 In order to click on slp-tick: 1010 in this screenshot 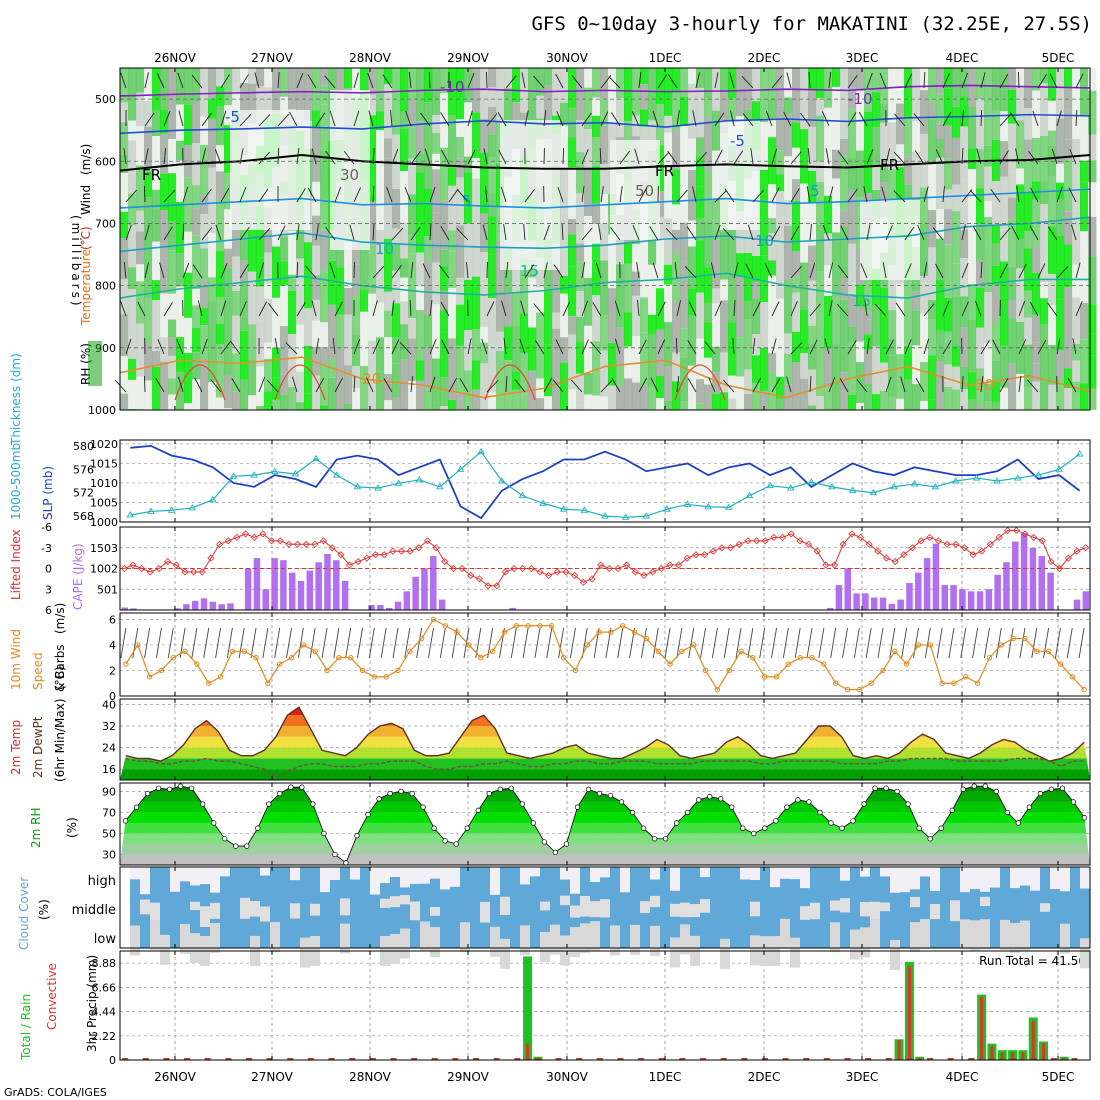, I will do `click(104, 483)`.